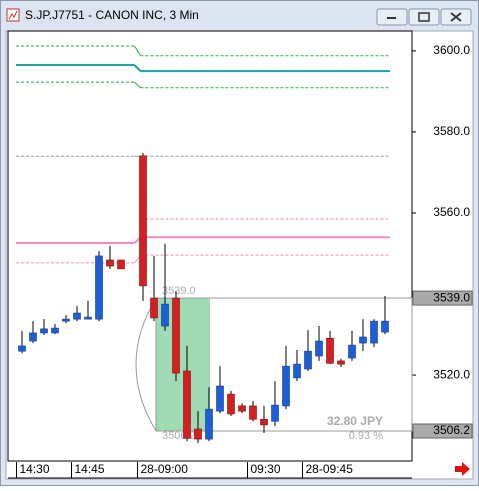 This screenshot has width=479, height=491. What do you see at coordinates (165, 469) in the screenshot?
I see `x-tick-label: 28-09:00` at bounding box center [165, 469].